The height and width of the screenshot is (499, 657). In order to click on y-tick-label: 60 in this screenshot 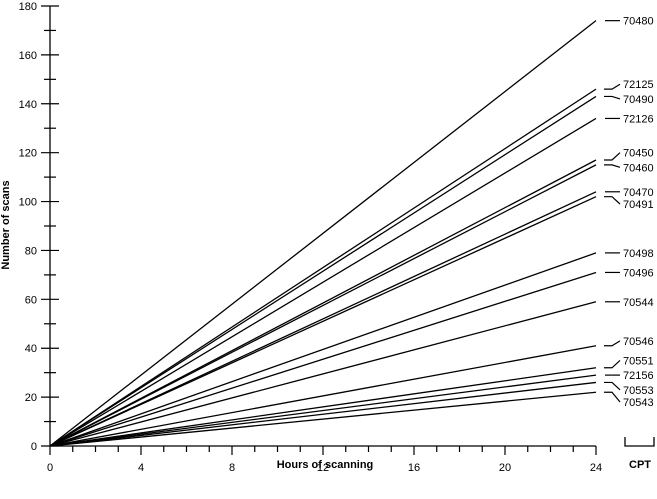, I will do `click(31, 300)`.